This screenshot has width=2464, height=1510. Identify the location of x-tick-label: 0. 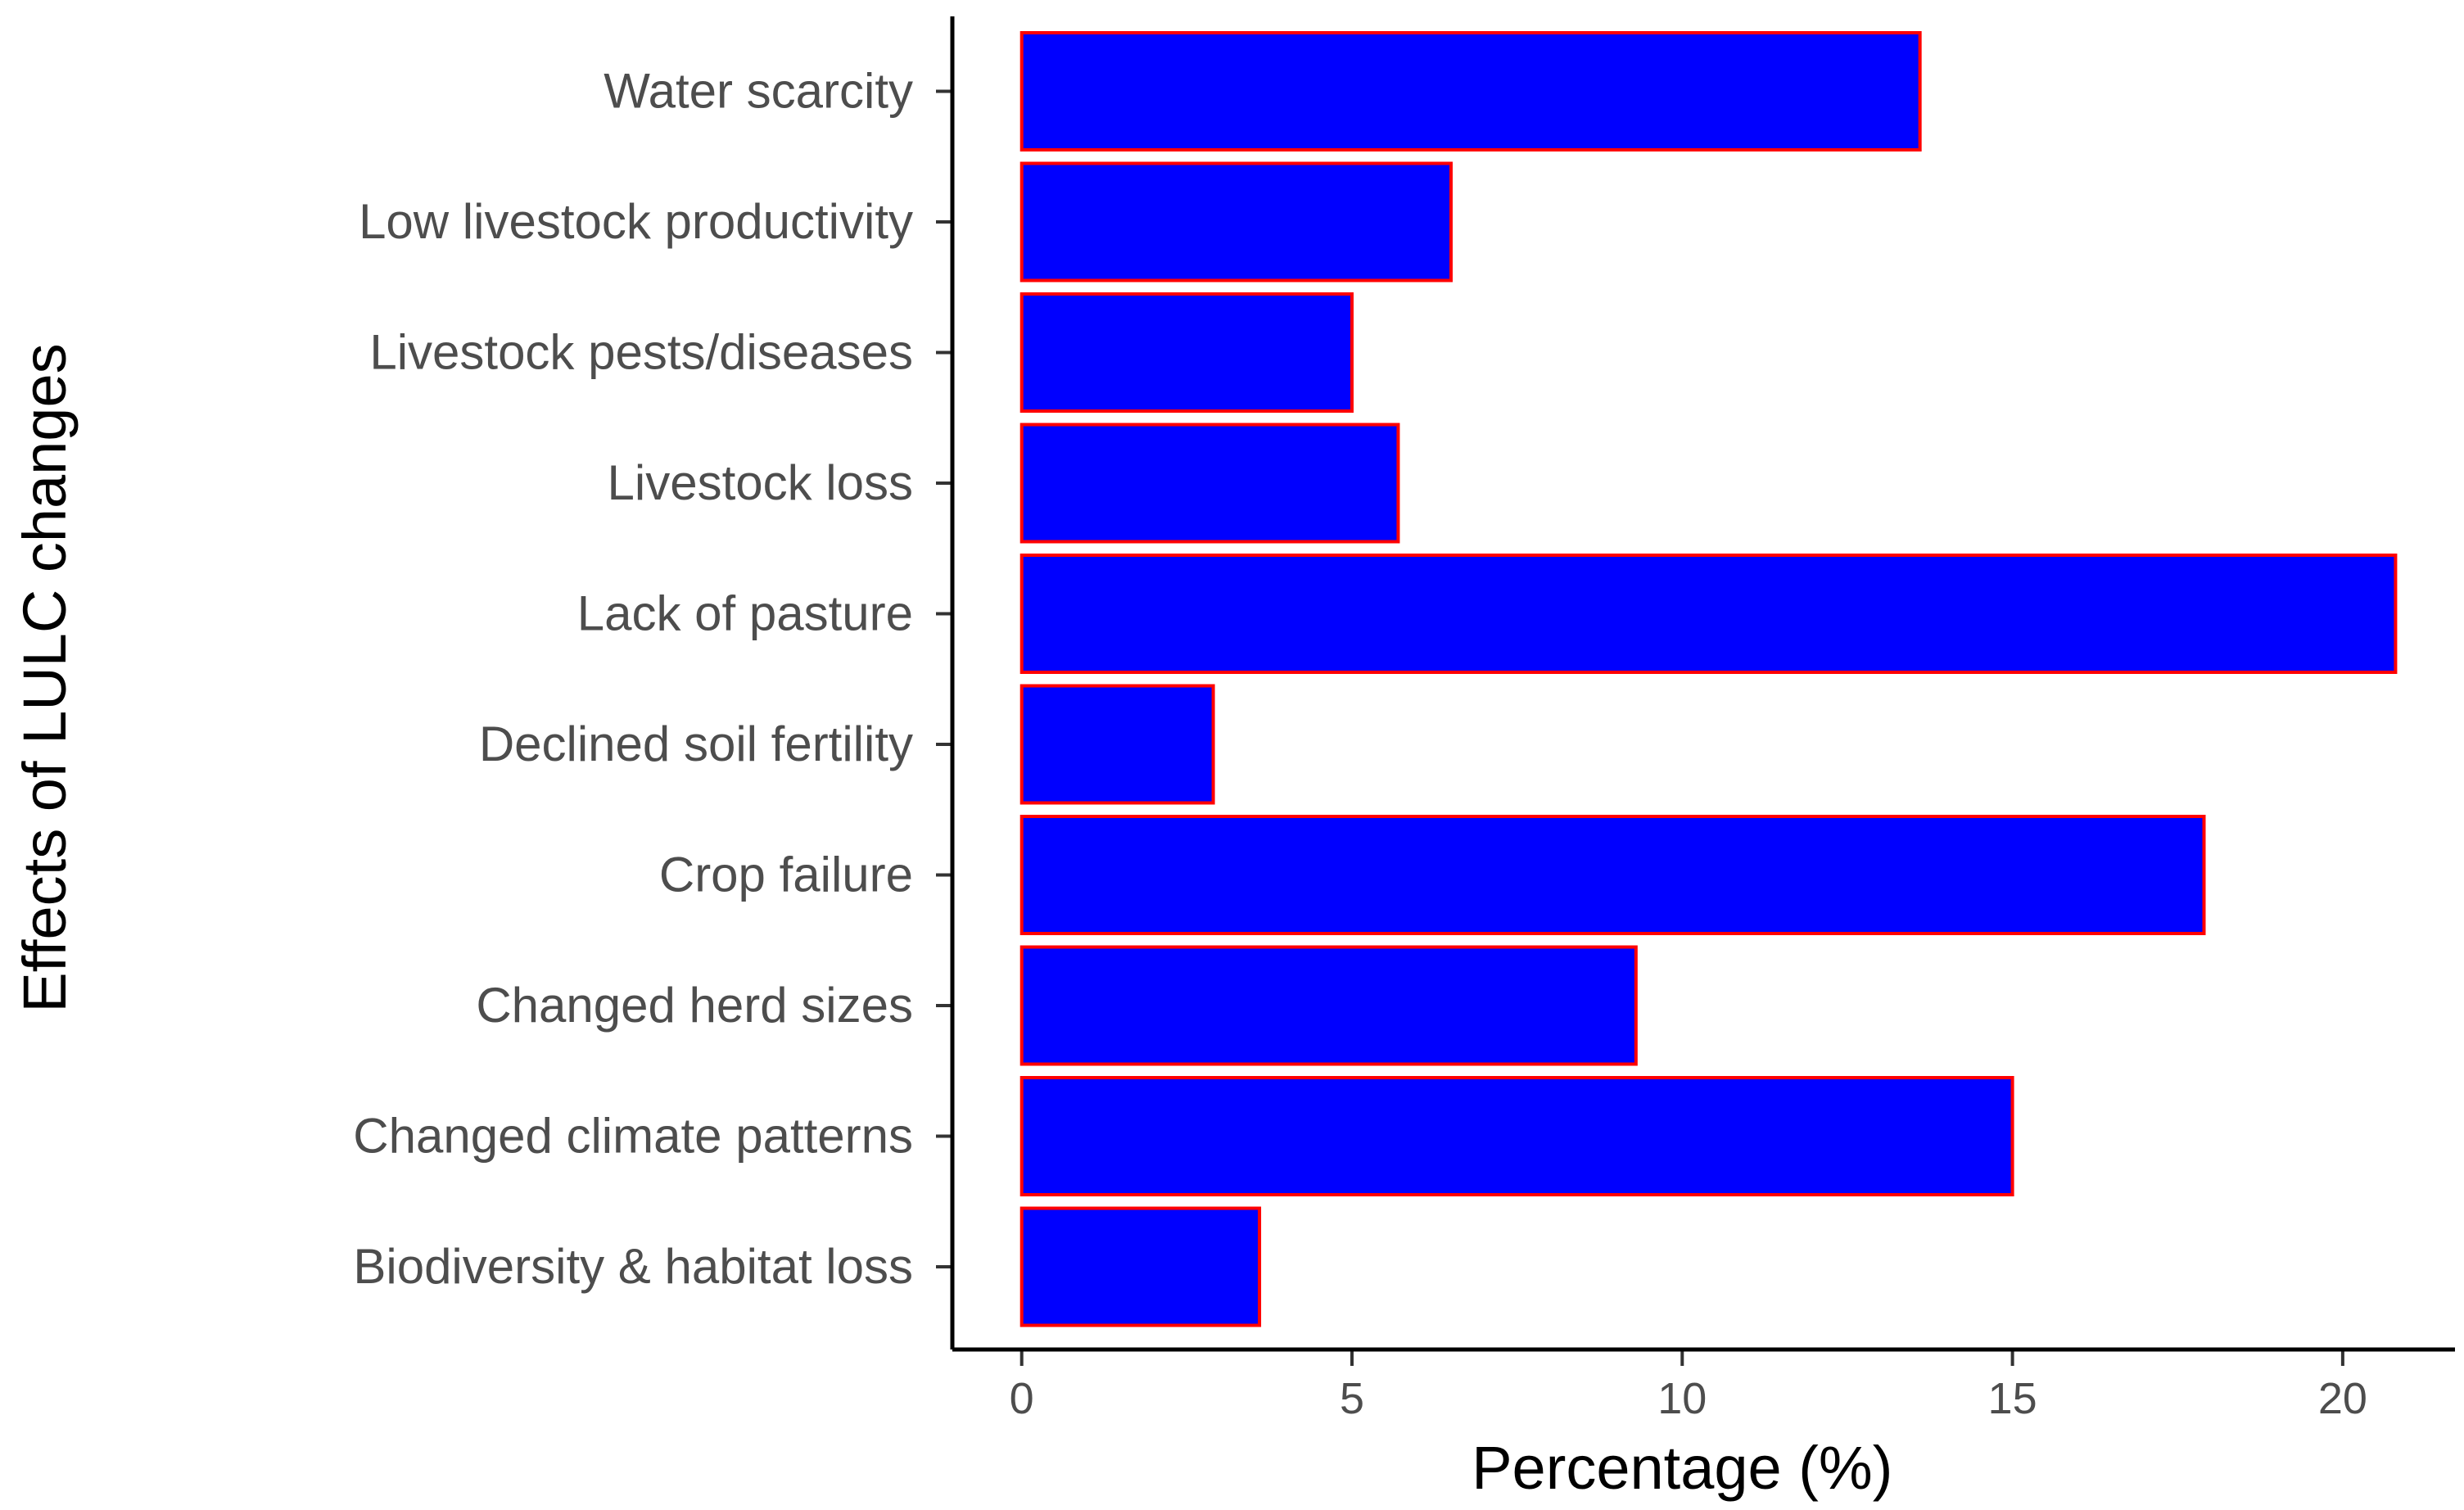
(1022, 1399).